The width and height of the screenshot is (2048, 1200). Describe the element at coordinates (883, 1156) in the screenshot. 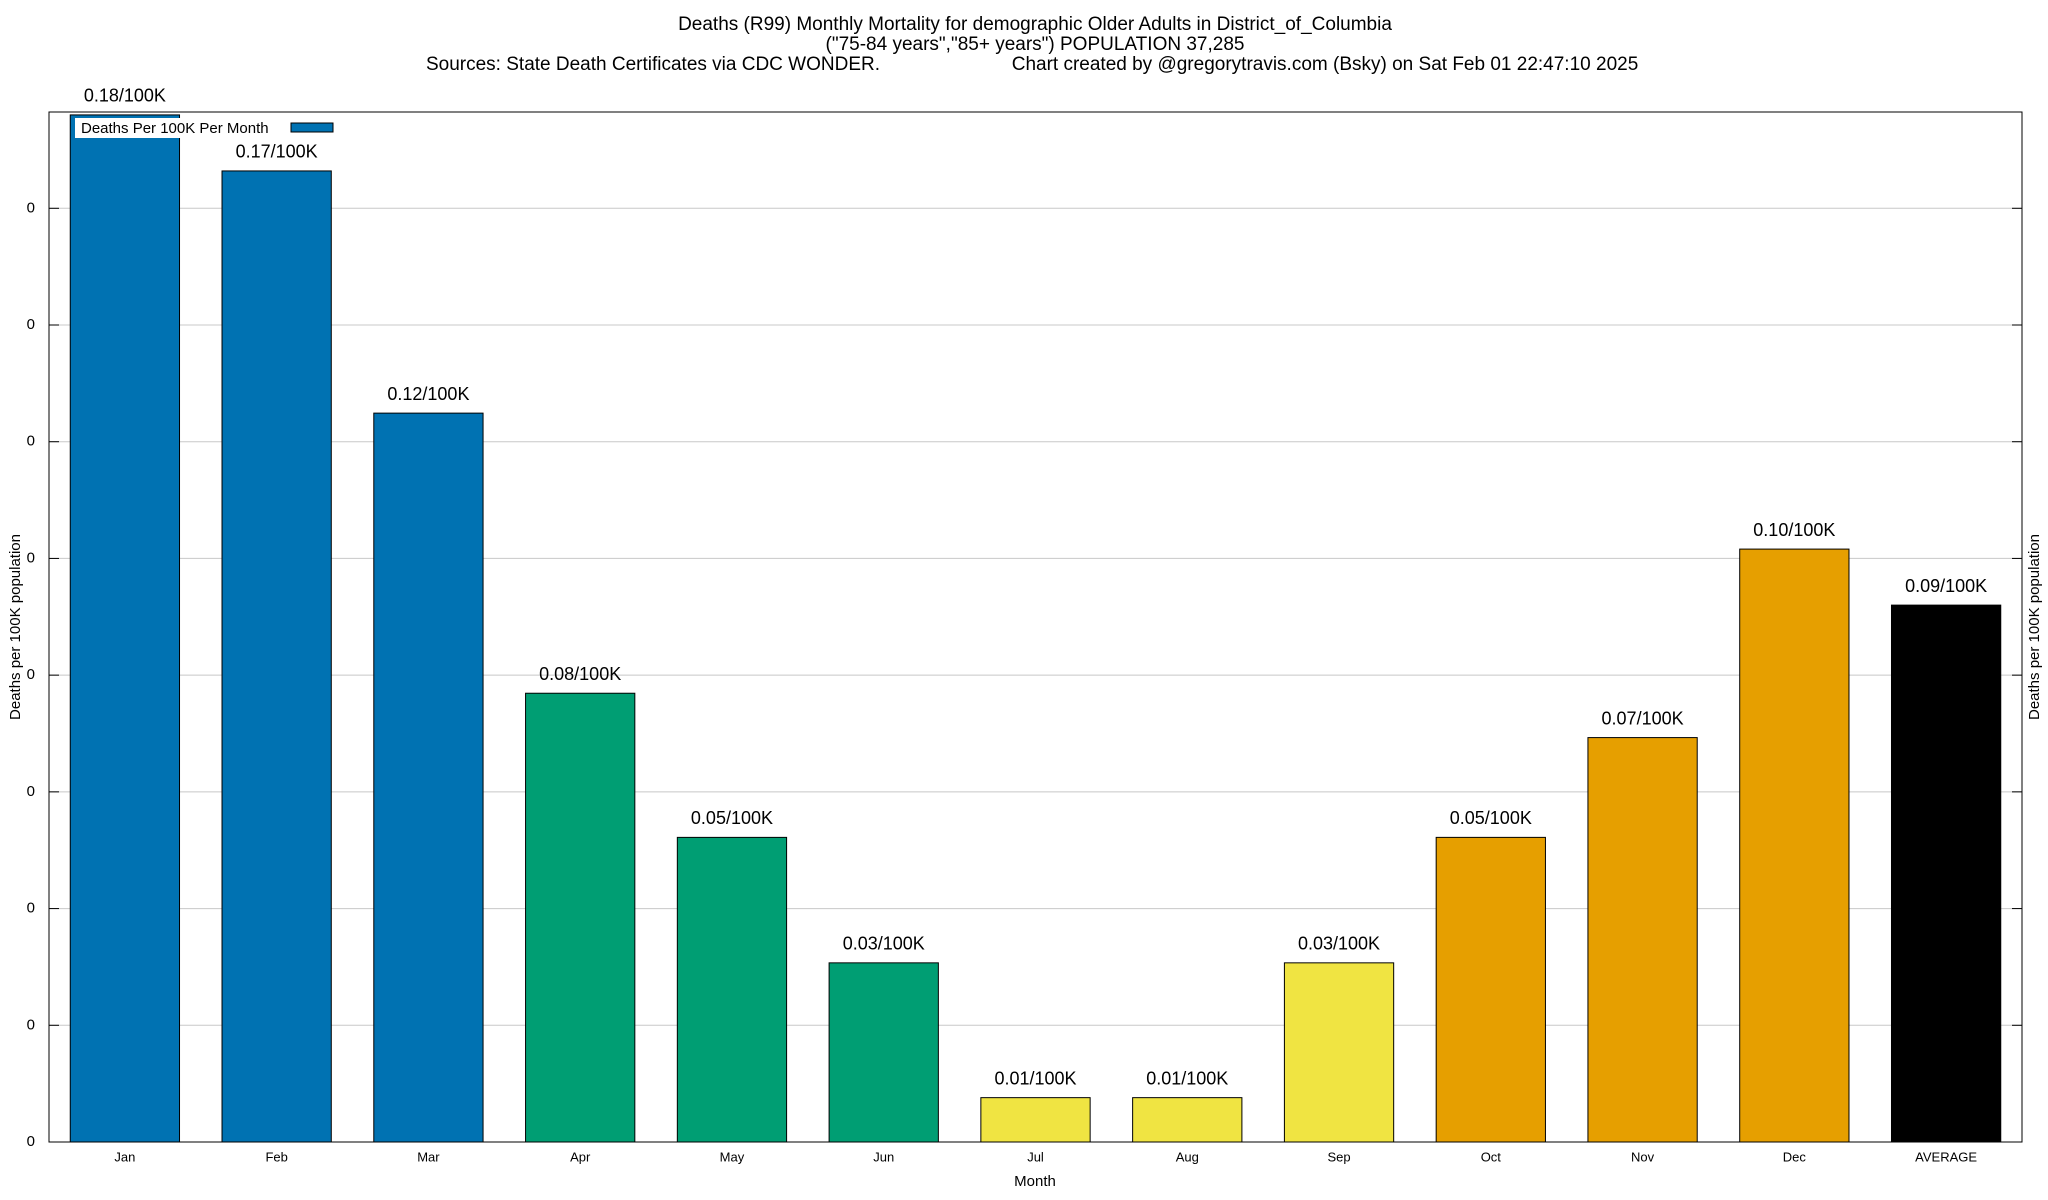

I see `x-tick-label: Jun` at that location.